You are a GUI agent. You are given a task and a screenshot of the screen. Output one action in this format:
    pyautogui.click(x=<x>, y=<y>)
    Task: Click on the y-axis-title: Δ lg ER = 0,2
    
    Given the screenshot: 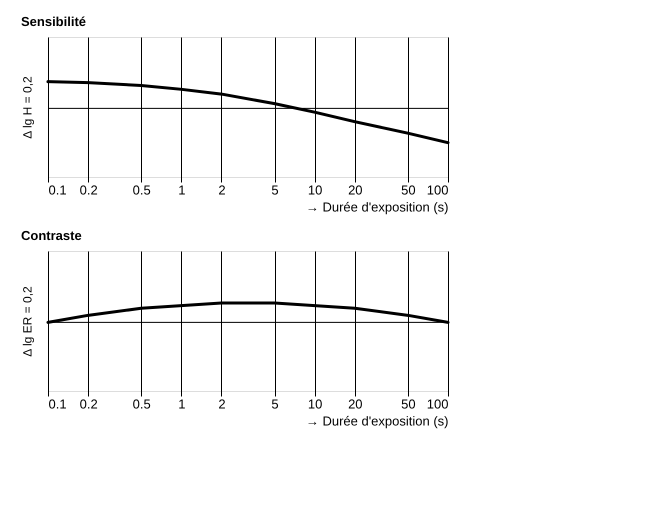 What is the action you would take?
    pyautogui.click(x=27, y=321)
    